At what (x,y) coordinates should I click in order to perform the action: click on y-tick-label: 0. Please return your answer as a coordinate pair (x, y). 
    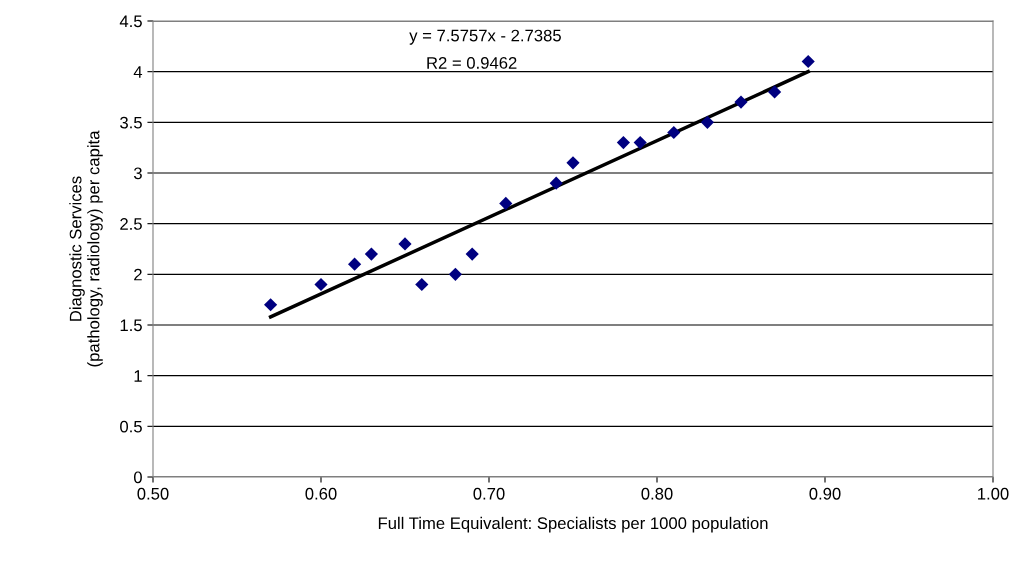
    Looking at the image, I should click on (137, 477).